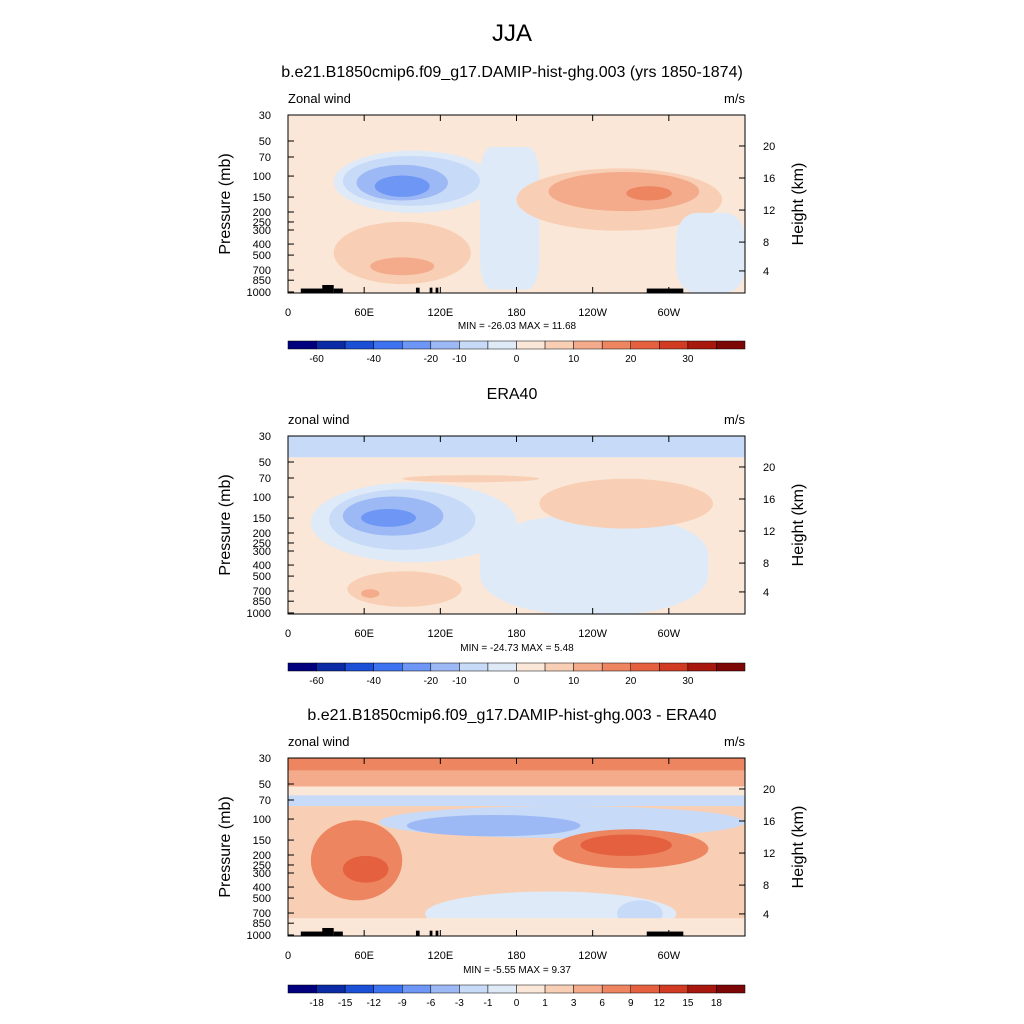 This screenshot has width=1024, height=1024. Describe the element at coordinates (766, 593) in the screenshot. I see `y-right-tick-label: 4` at that location.